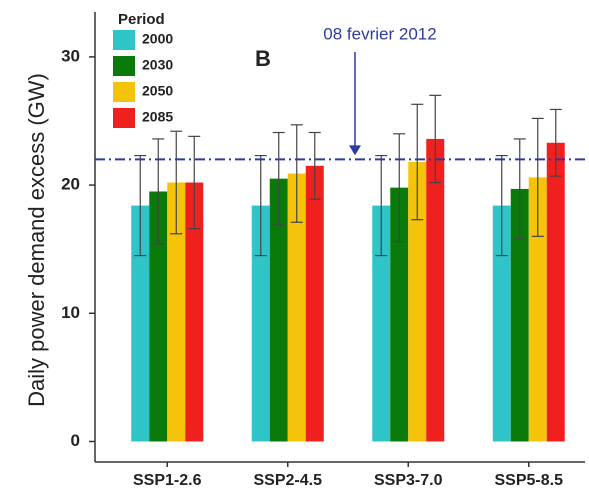 This screenshot has height=496, width=589. I want to click on reference-annotation: 08 fevrier 2012, so click(379, 33).